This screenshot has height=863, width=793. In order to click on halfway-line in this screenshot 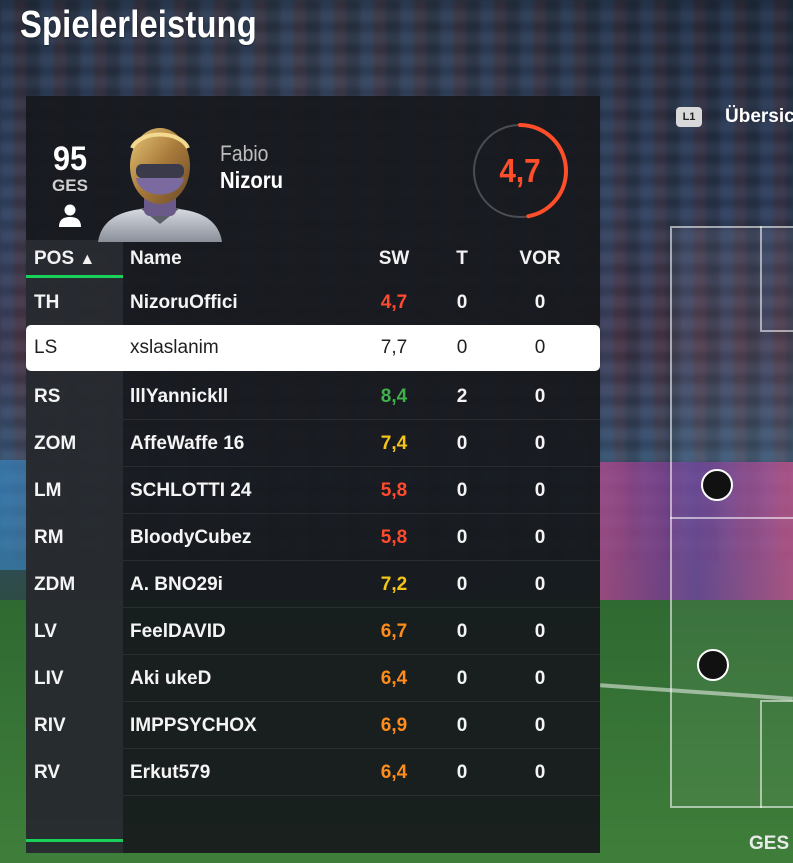, I will do `click(731, 518)`.